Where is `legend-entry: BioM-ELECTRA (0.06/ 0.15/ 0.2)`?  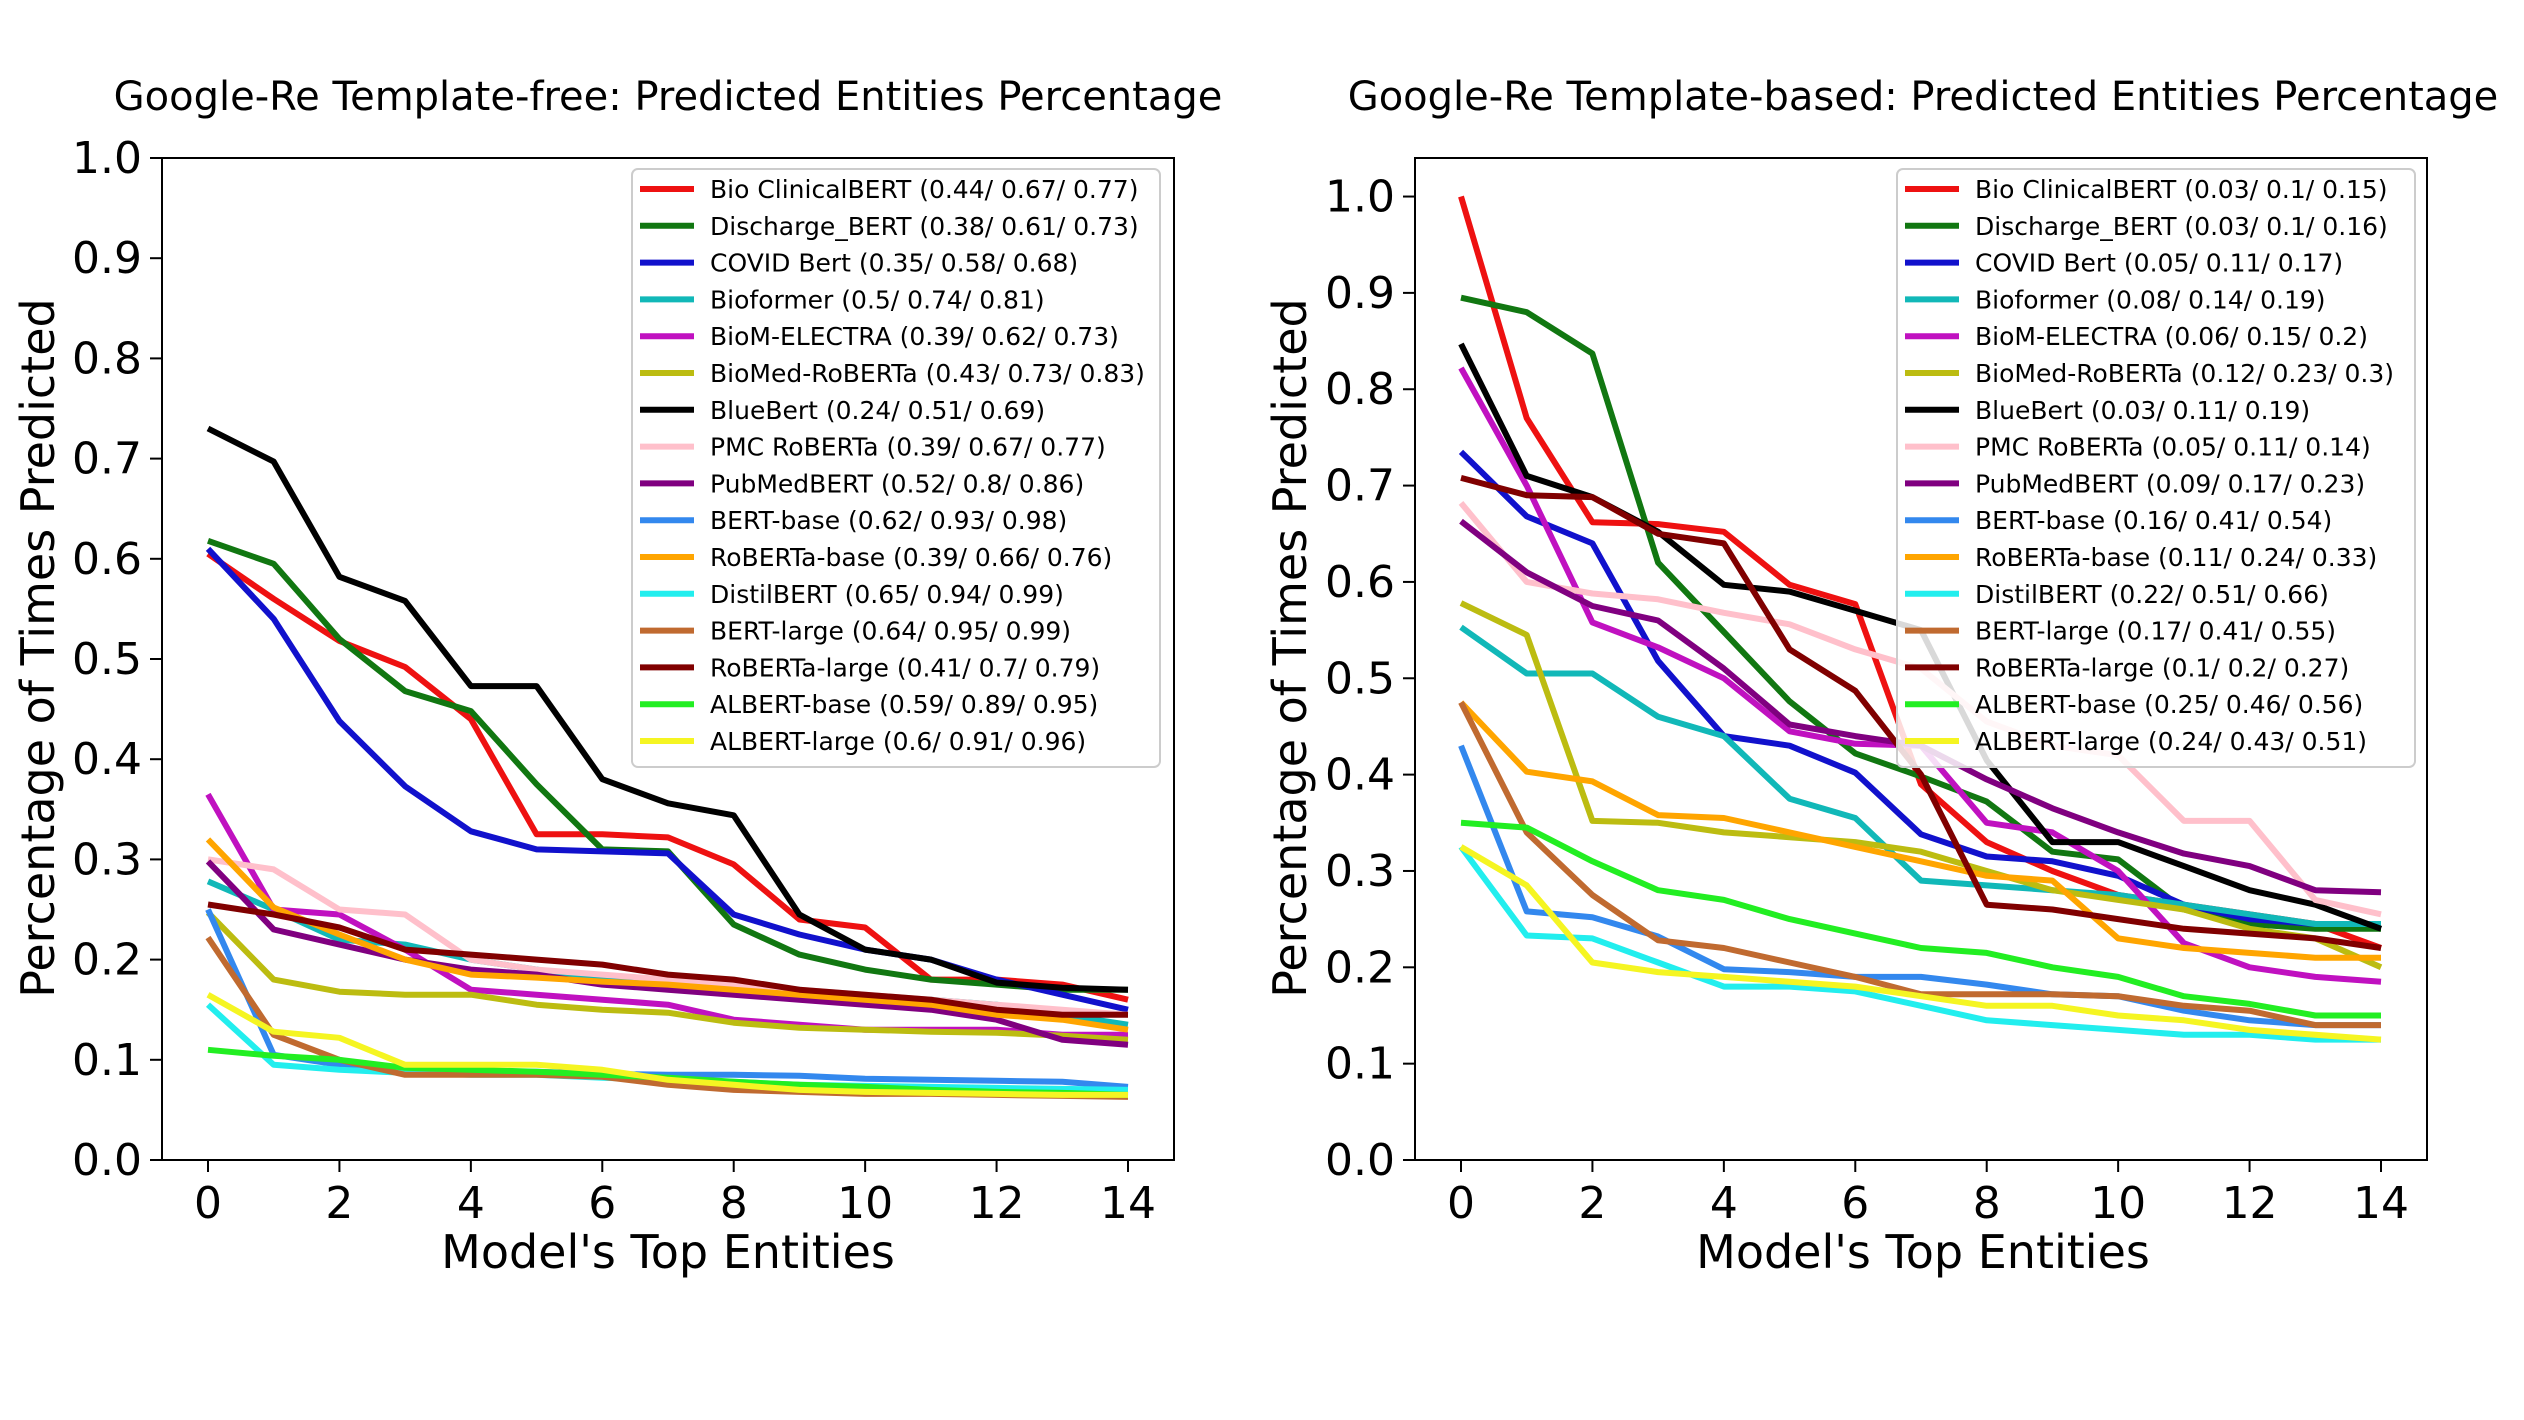
legend-entry: BioM-ELECTRA (0.06/ 0.15/ 0.2) is located at coordinates (2171, 336).